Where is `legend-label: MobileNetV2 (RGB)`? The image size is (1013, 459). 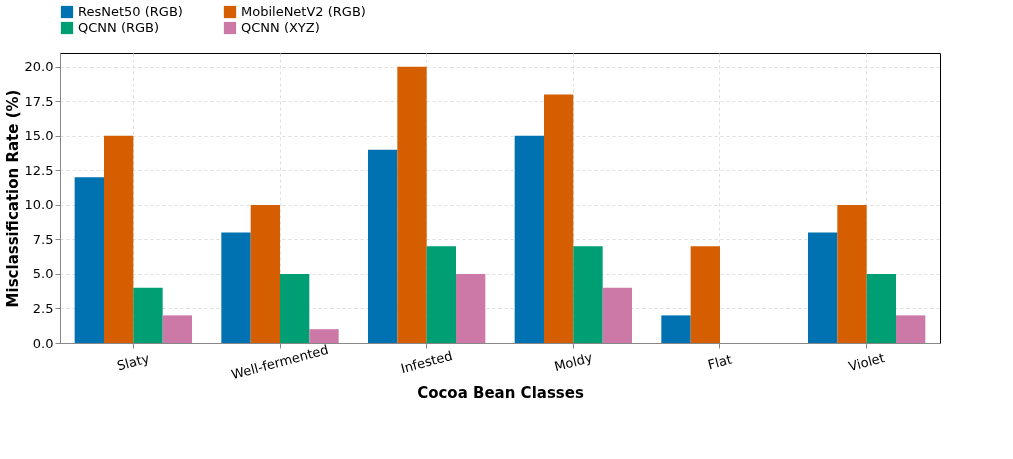 legend-label: MobileNetV2 (RGB) is located at coordinates (303, 11).